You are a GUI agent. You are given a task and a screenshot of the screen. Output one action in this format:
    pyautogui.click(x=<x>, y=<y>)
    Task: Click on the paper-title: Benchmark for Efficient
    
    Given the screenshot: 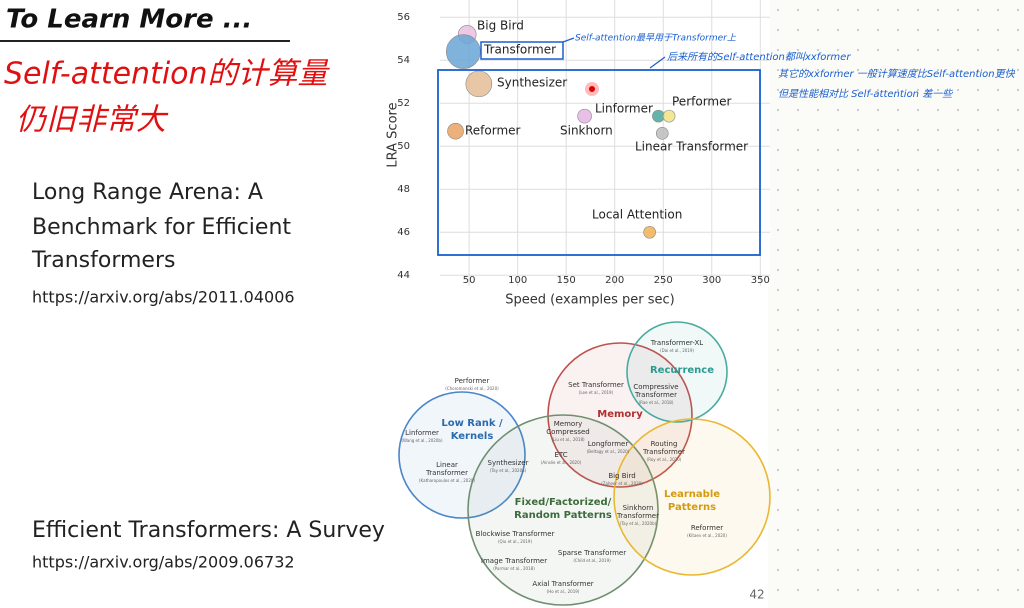 What is the action you would take?
    pyautogui.click(x=161, y=227)
    